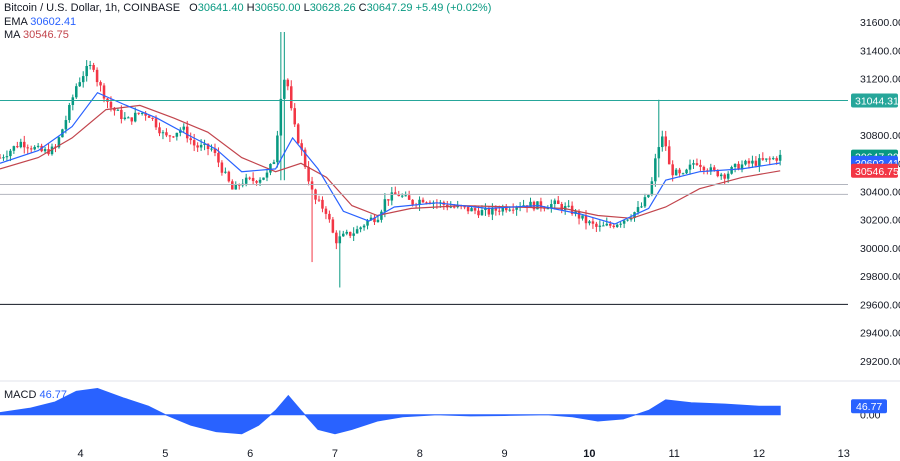 The width and height of the screenshot is (900, 461). I want to click on ma-value: 30546.75, so click(45, 35).